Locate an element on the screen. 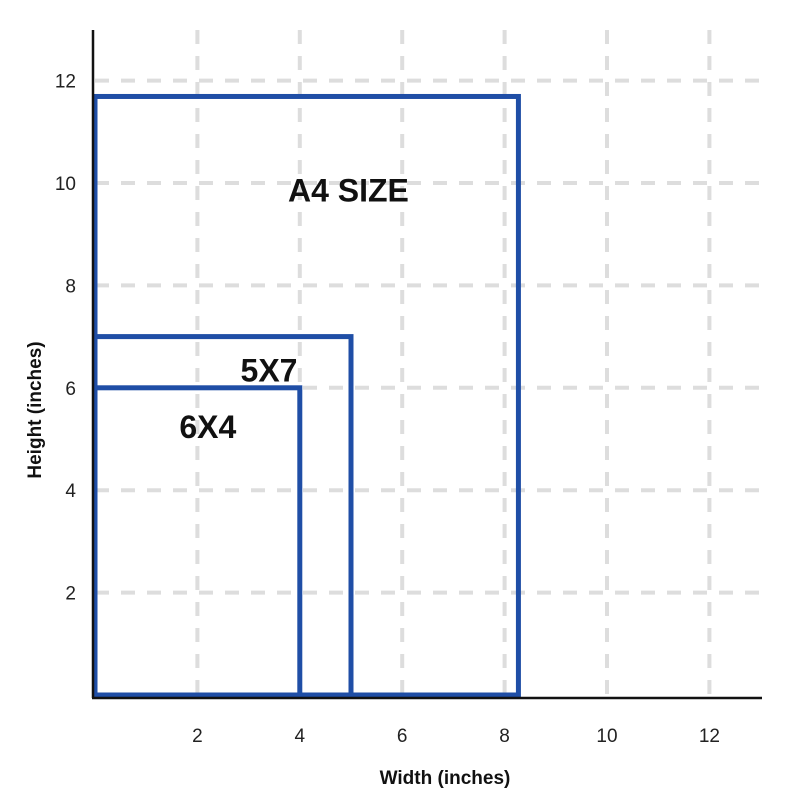 The image size is (800, 800). y-tick-label: 4 is located at coordinates (70, 491).